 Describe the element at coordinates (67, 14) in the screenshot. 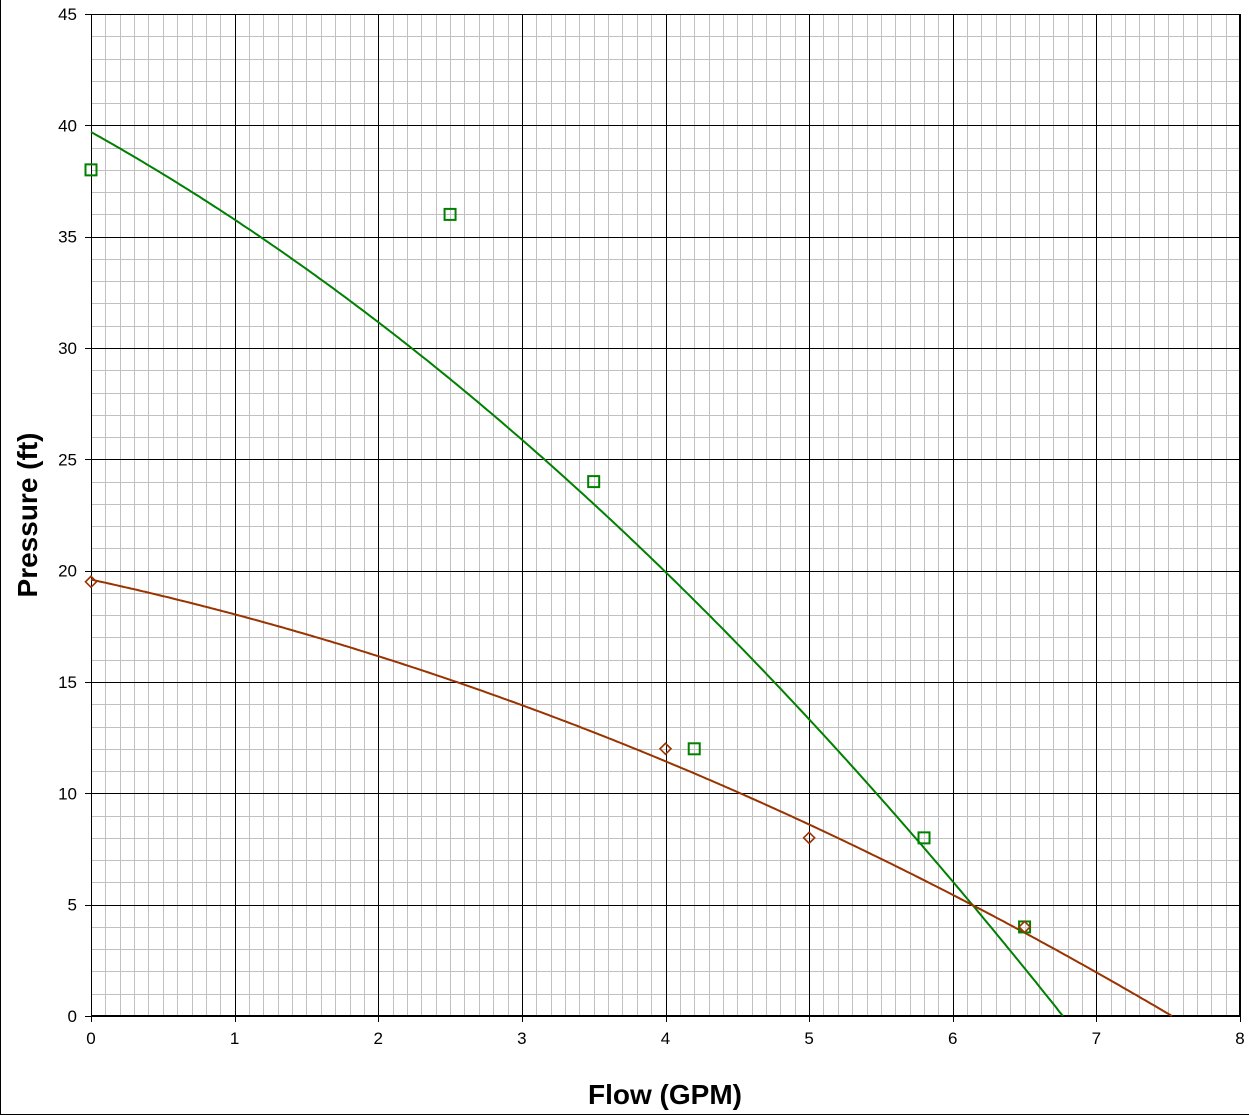

I see `y-tick-label: 45` at that location.